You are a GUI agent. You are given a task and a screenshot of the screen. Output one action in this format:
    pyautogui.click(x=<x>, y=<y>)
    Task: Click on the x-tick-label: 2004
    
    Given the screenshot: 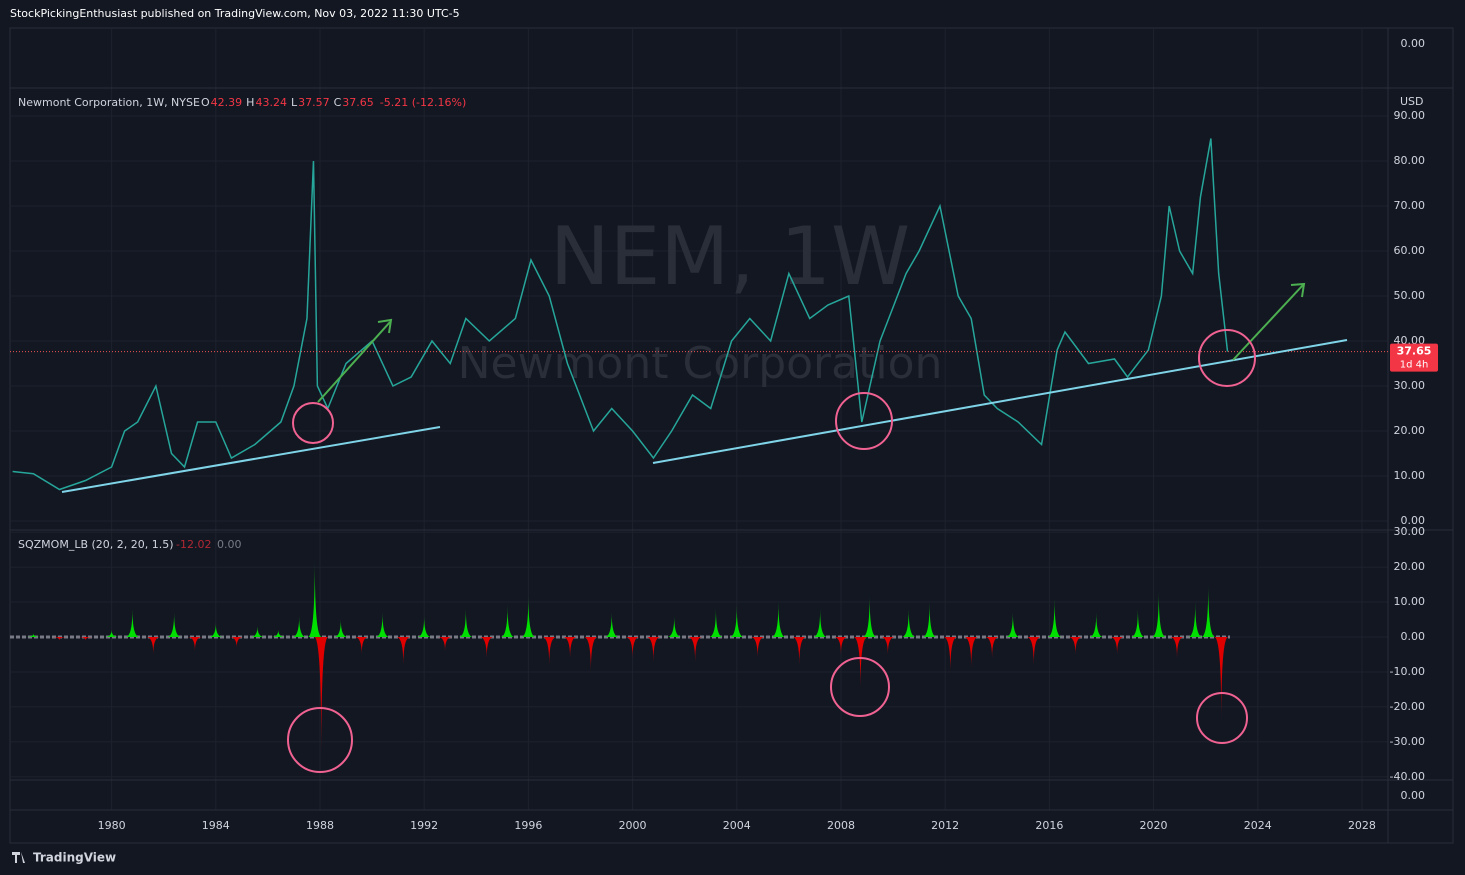 What is the action you would take?
    pyautogui.click(x=737, y=825)
    